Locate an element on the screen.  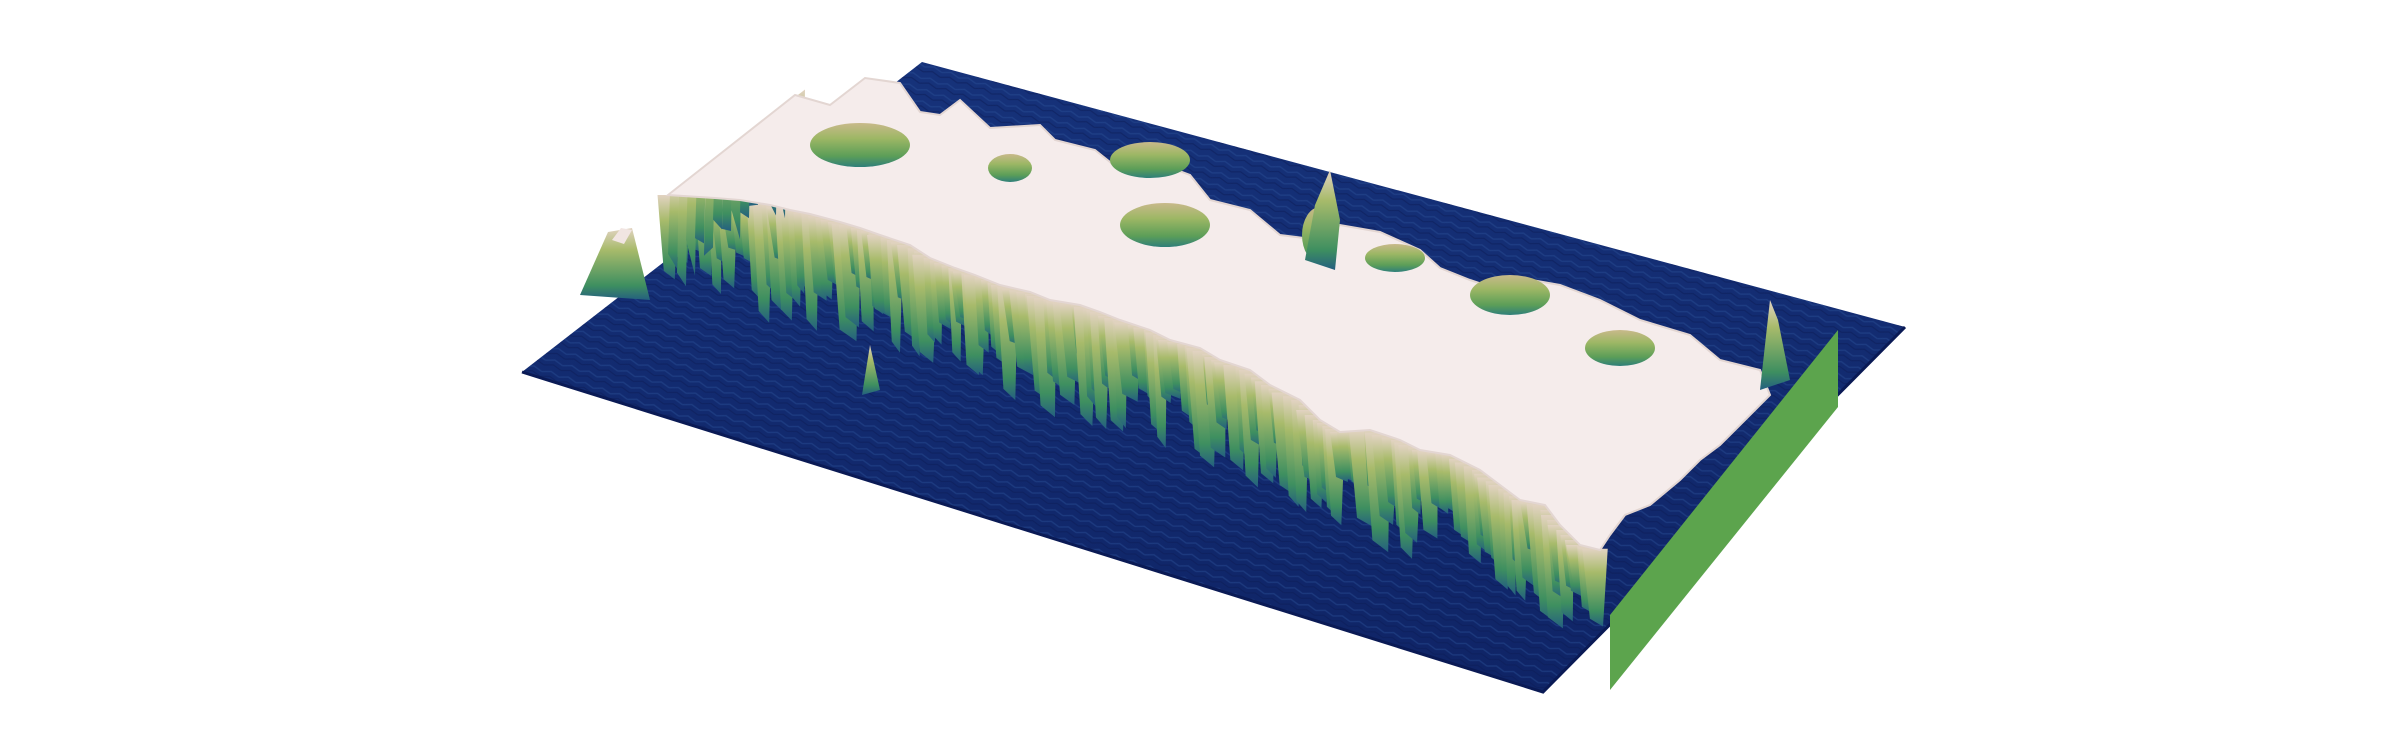
plateau-pits is located at coordinates (1232, 244).